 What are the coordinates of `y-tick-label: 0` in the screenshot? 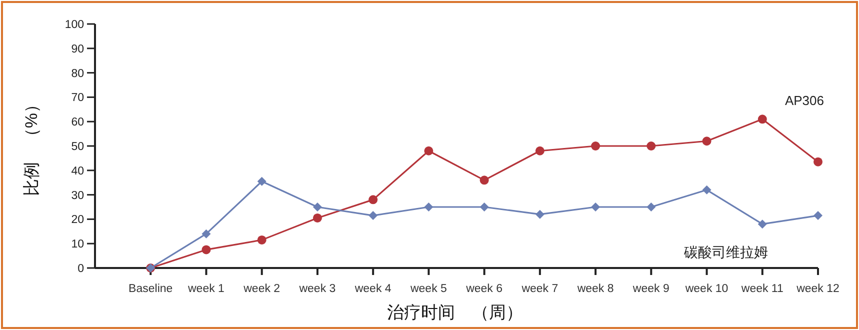 It's located at (81, 269).